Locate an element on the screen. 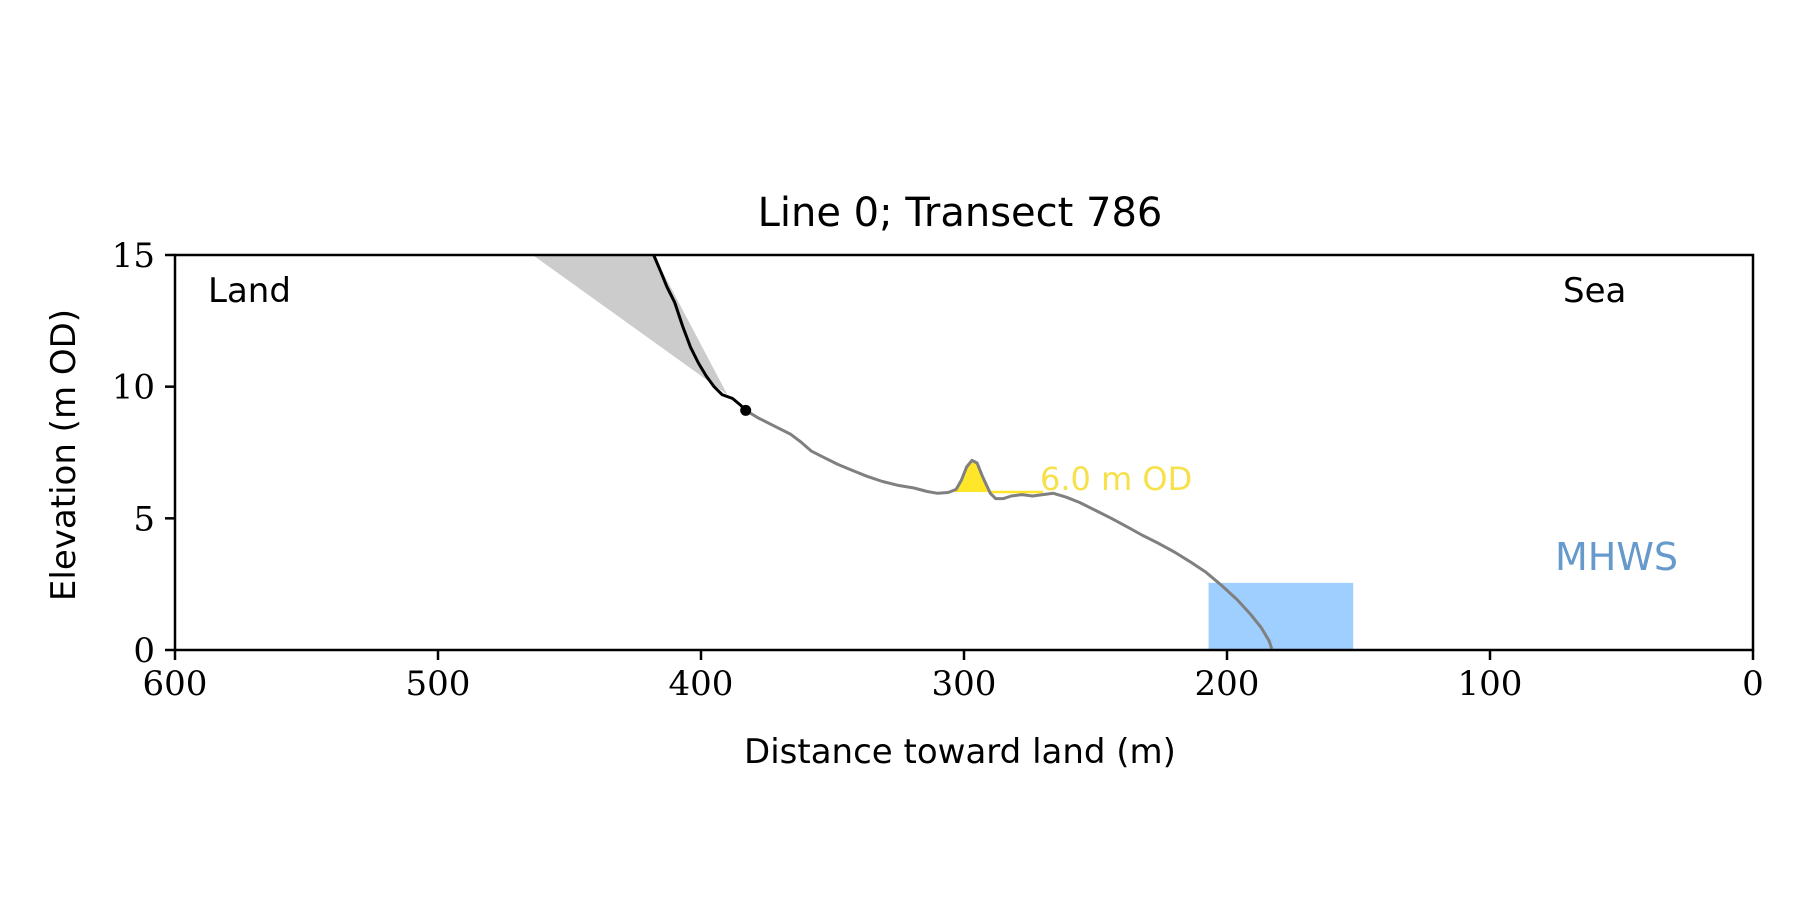  chart-title: Line 0; Transect 786 is located at coordinates (960, 213).